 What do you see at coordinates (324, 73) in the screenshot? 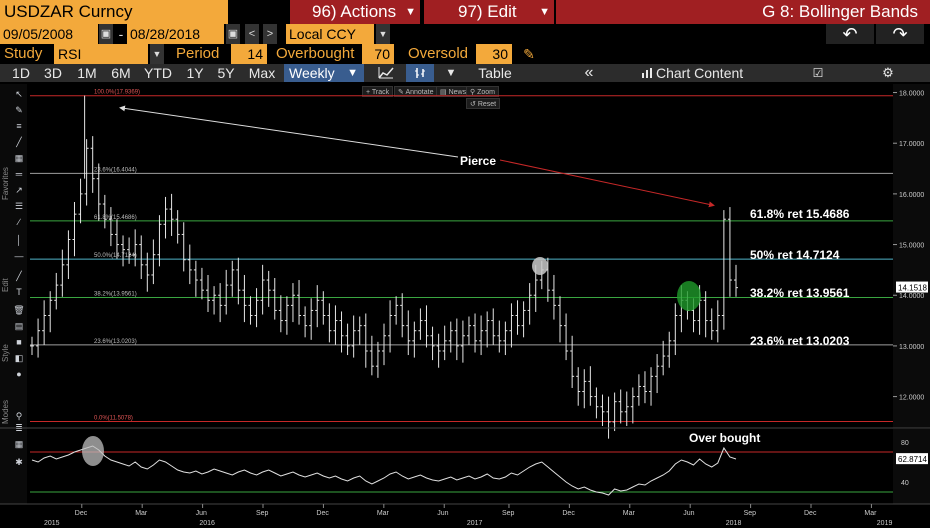
I see `frequency-select: Weekly ▼` at bounding box center [324, 73].